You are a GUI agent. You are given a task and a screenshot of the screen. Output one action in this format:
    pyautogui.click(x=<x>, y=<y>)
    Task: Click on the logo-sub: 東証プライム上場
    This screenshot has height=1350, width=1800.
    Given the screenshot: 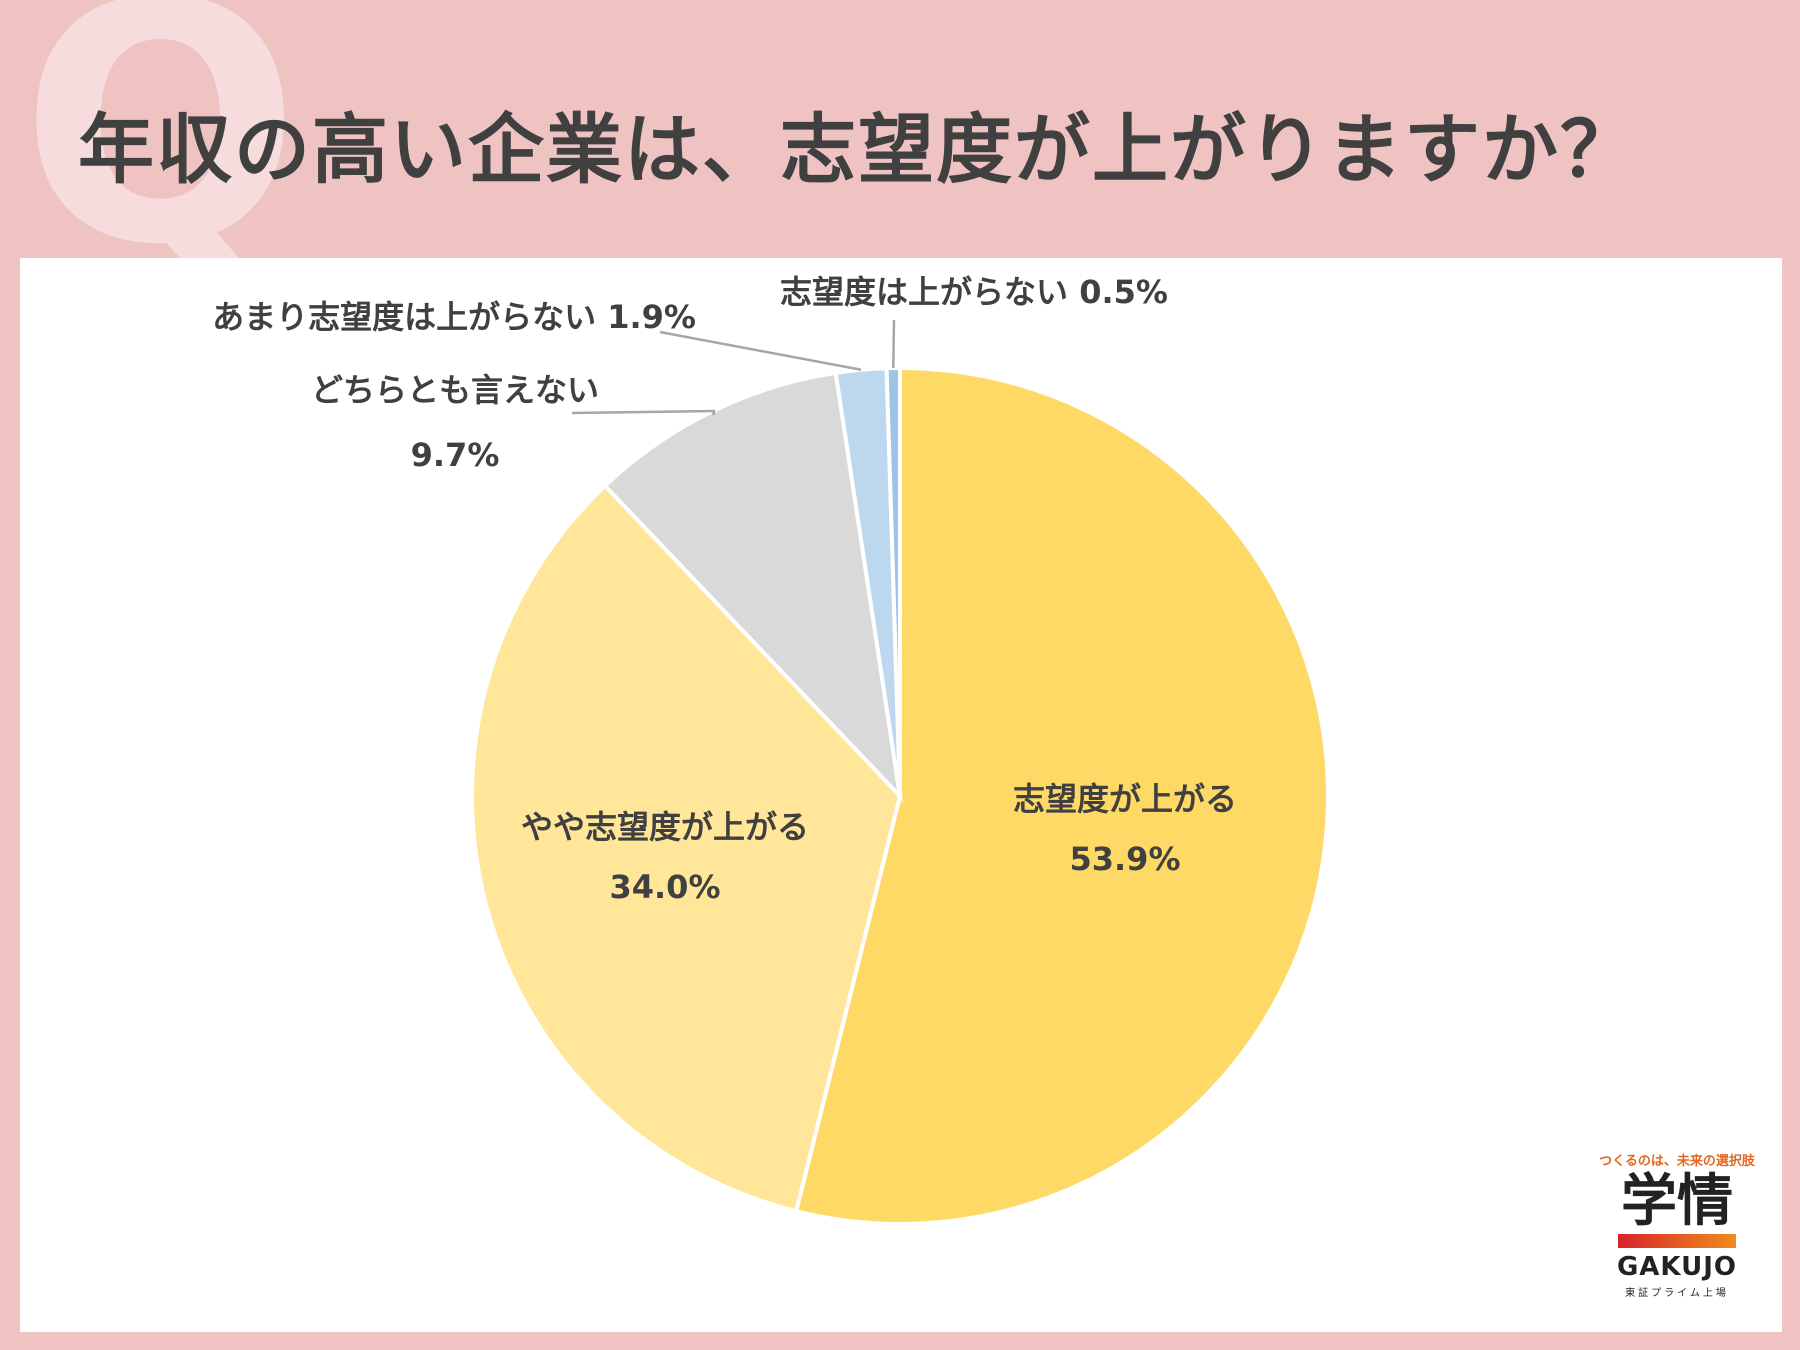 What is the action you would take?
    pyautogui.click(x=1677, y=1293)
    